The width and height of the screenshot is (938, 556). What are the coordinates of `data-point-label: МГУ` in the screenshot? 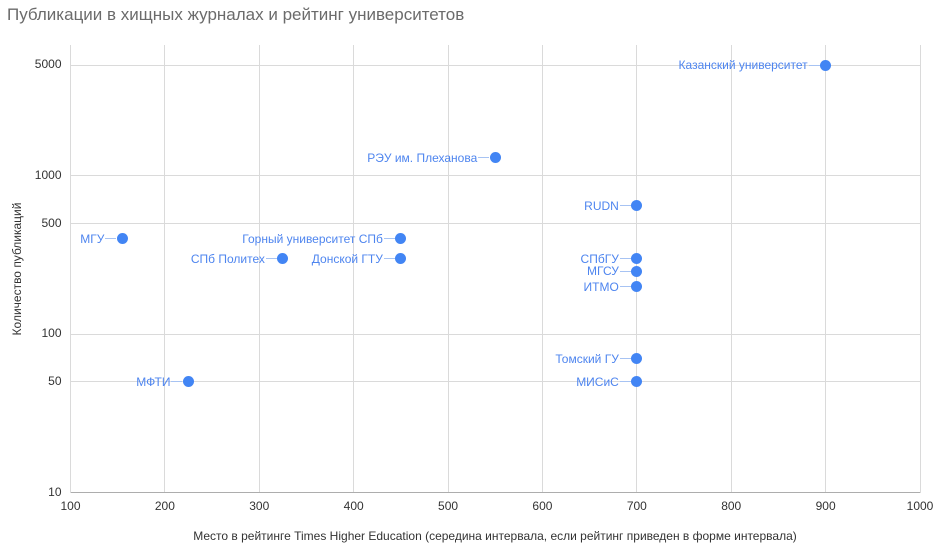 It's located at (92, 238).